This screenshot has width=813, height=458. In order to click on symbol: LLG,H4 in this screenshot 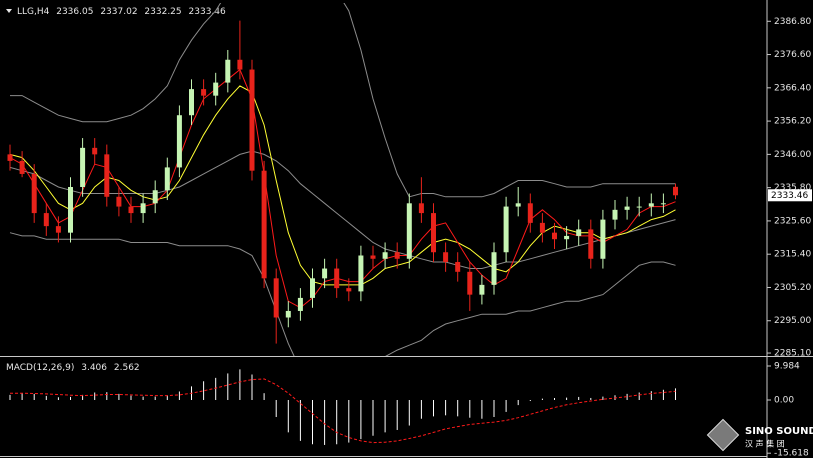, I will do `click(33, 12)`.